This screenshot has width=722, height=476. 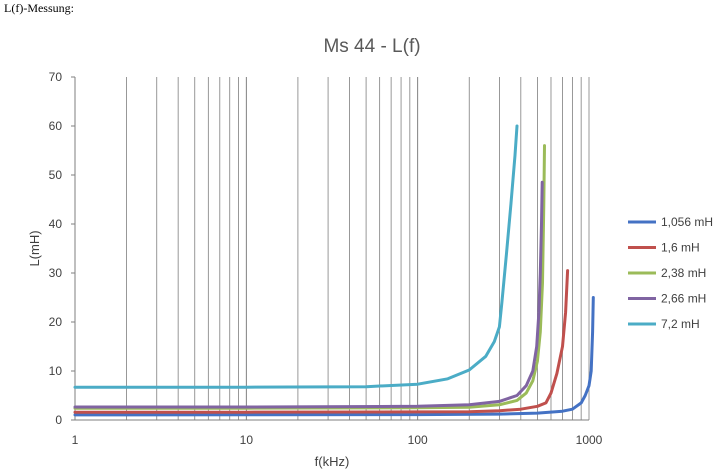 What do you see at coordinates (683, 299) in the screenshot?
I see `legend-label: 2,66 mH` at bounding box center [683, 299].